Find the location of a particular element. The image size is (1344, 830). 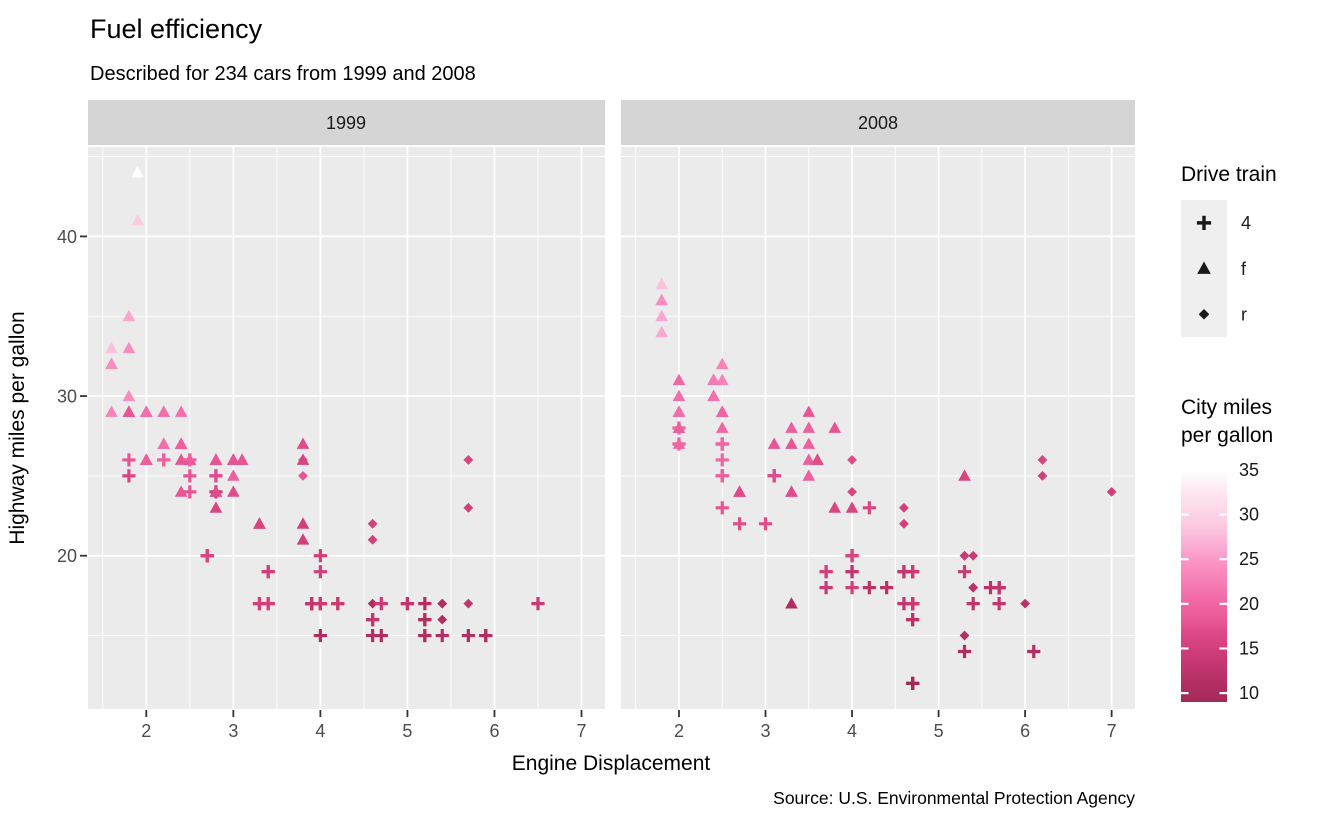

x-tick-label: 5 is located at coordinates (939, 731).